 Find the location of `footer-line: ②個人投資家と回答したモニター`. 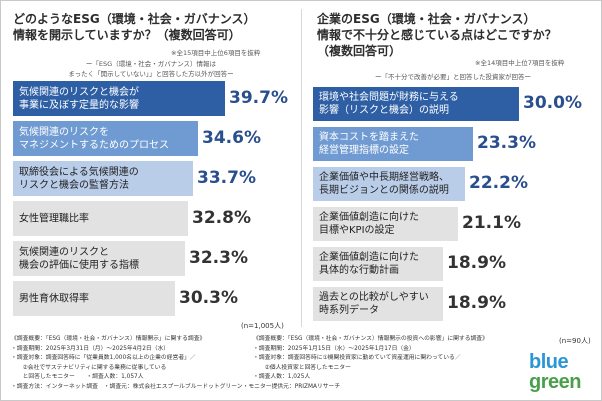

footer-line: ②個人投資家と回答したモニター is located at coordinates (302, 367).